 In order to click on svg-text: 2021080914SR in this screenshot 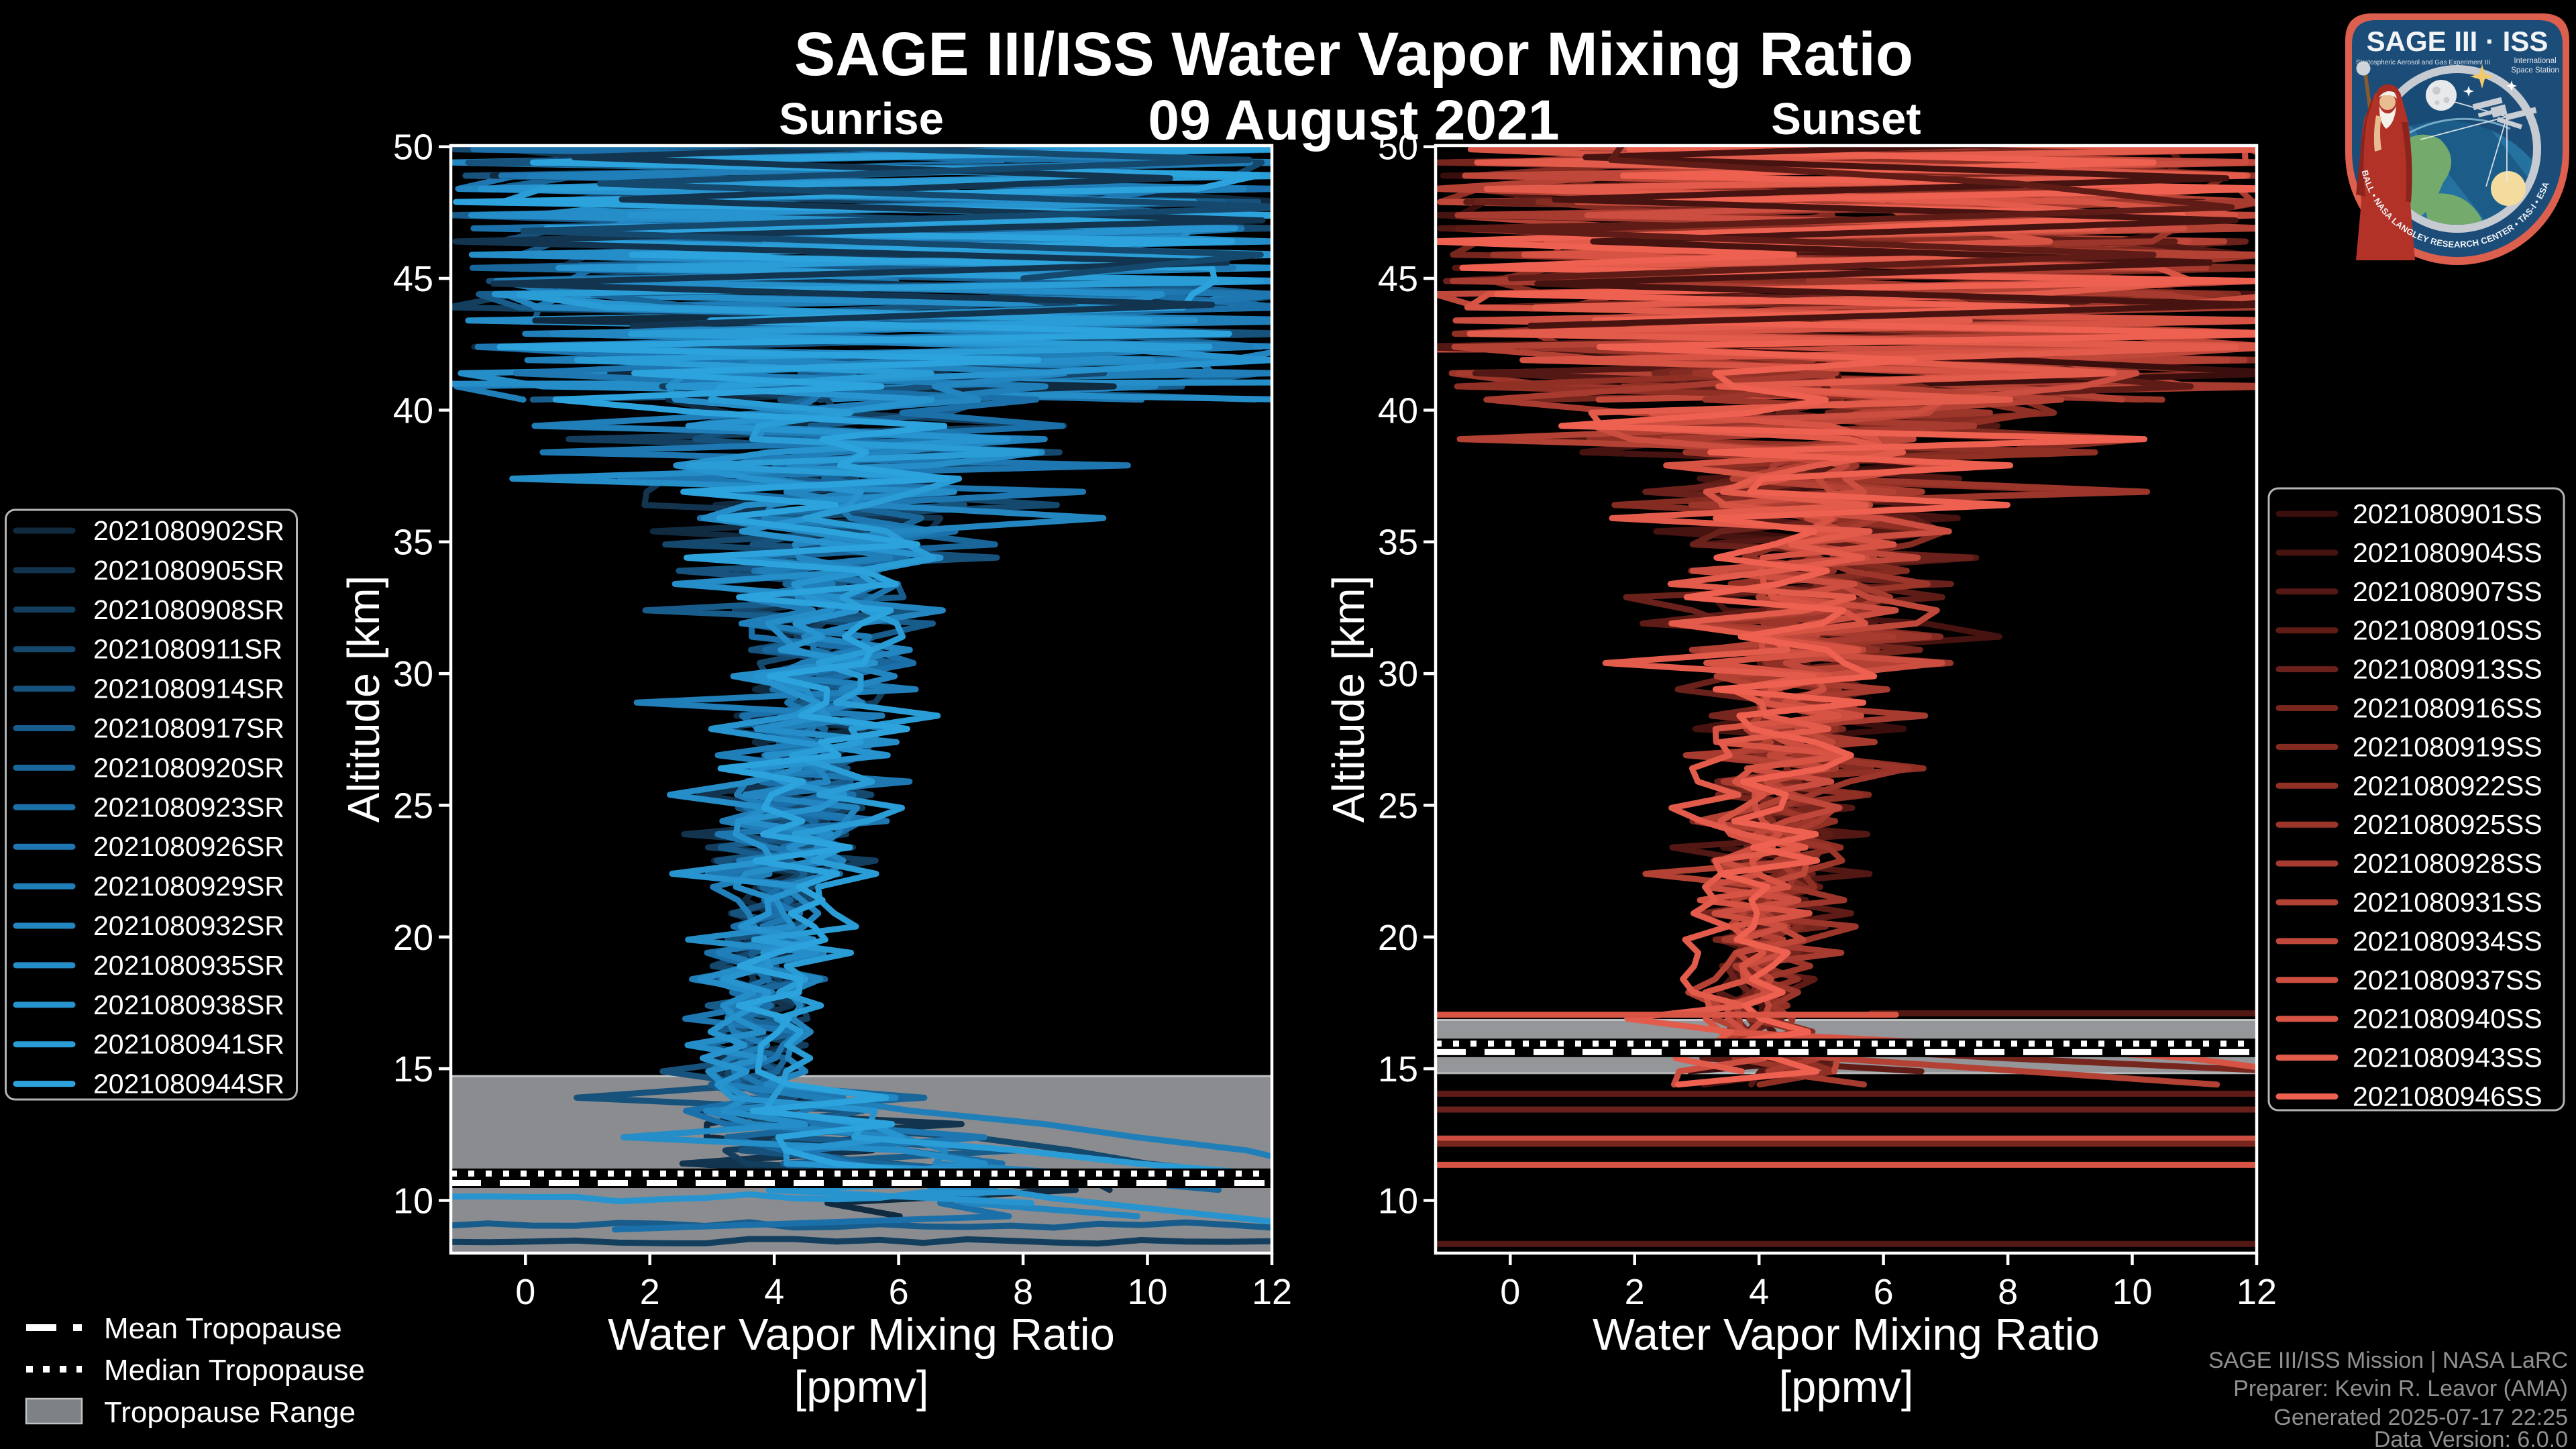, I will do `click(188, 689)`.